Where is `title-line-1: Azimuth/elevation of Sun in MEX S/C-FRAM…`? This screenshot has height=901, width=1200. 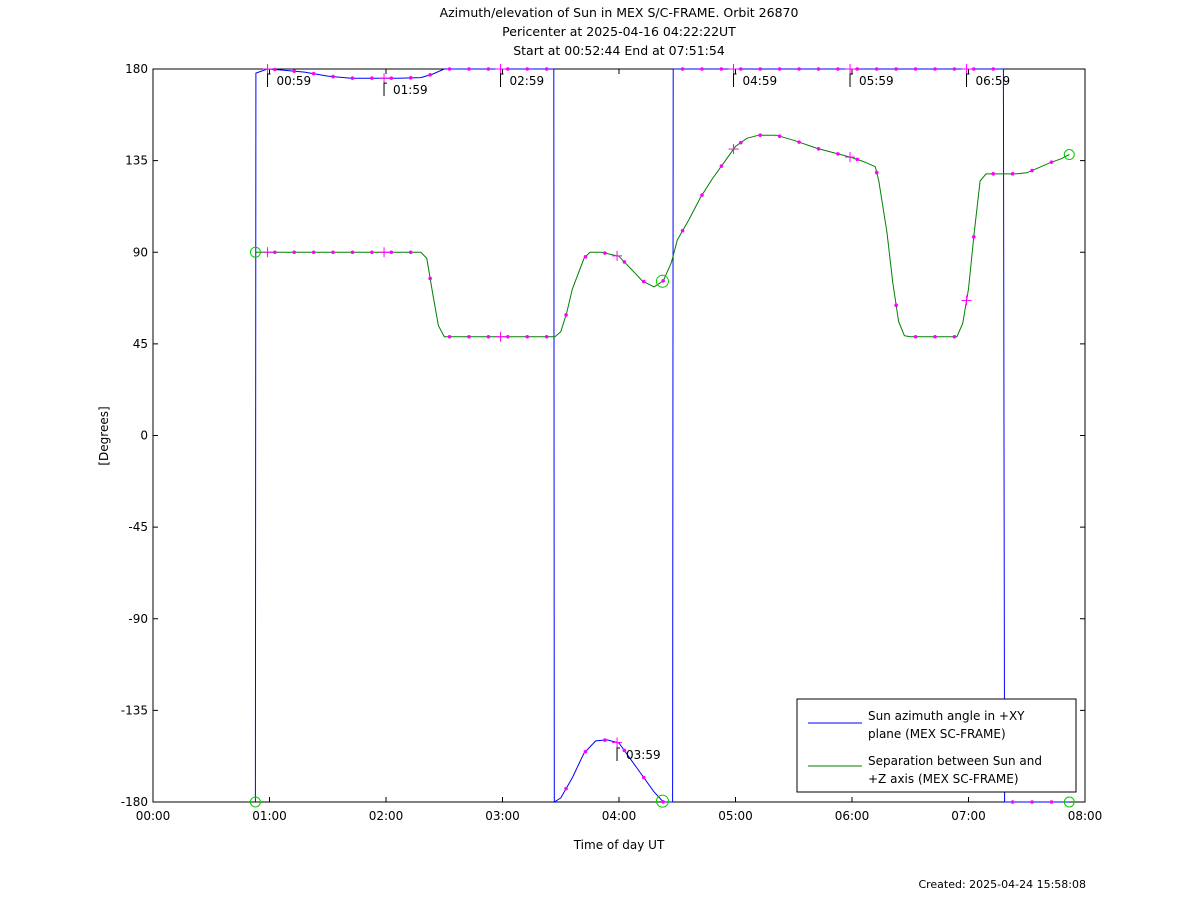
title-line-1: Azimuth/elevation of Sun in MEX S/C-FRAM… is located at coordinates (619, 12).